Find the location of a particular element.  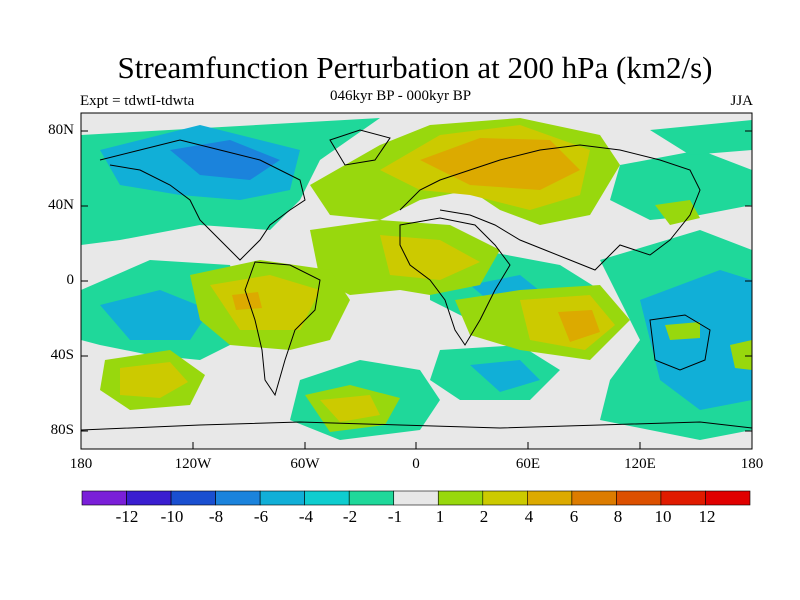

contour-south-pacific-pos-inner is located at coordinates (154, 380).